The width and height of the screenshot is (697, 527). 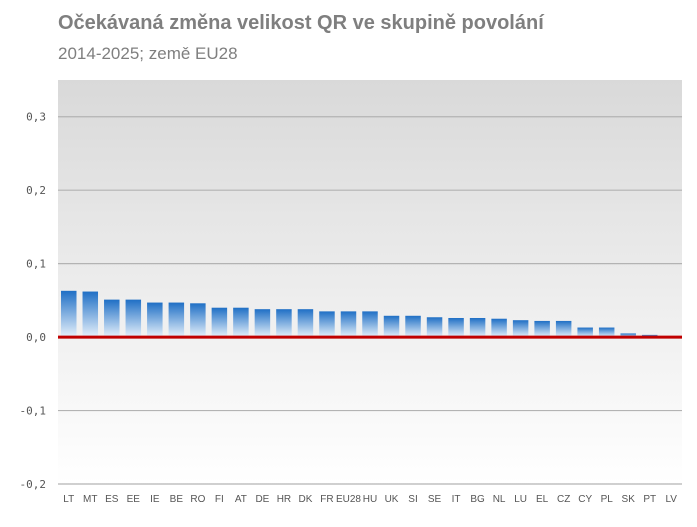 What do you see at coordinates (177, 499) in the screenshot?
I see `x-tick-label: BE` at bounding box center [177, 499].